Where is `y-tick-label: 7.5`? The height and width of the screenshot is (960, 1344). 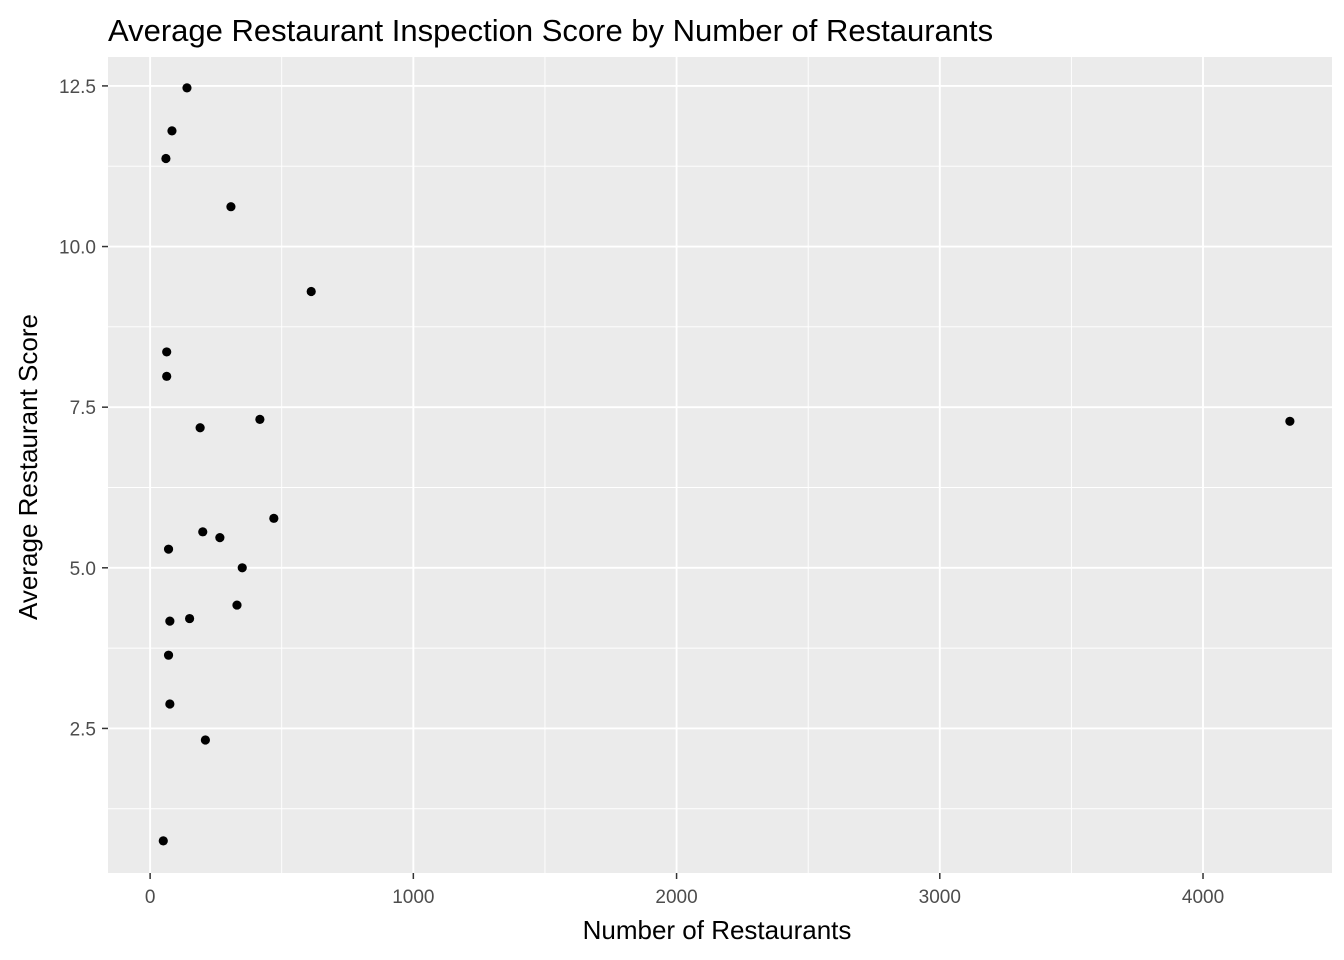
y-tick-label: 7.5 is located at coordinates (83, 408).